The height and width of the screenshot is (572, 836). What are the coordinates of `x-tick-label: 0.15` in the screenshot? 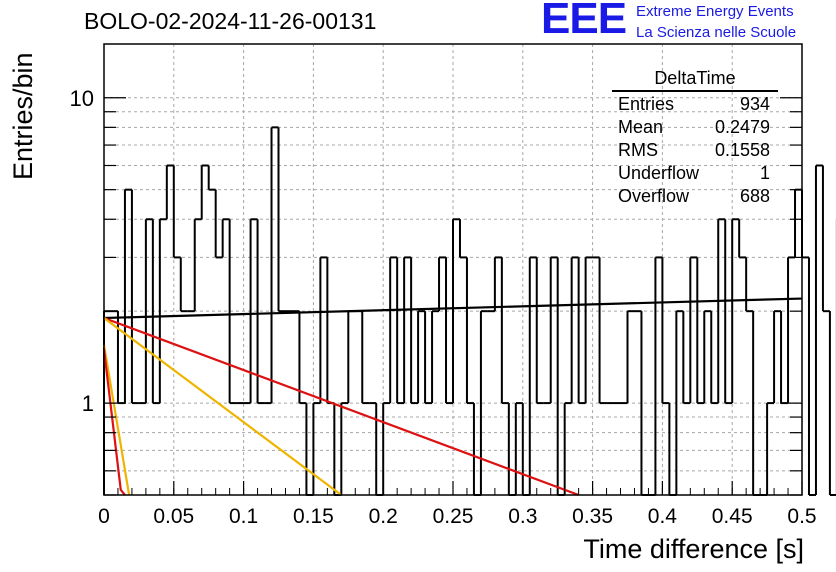 It's located at (313, 516).